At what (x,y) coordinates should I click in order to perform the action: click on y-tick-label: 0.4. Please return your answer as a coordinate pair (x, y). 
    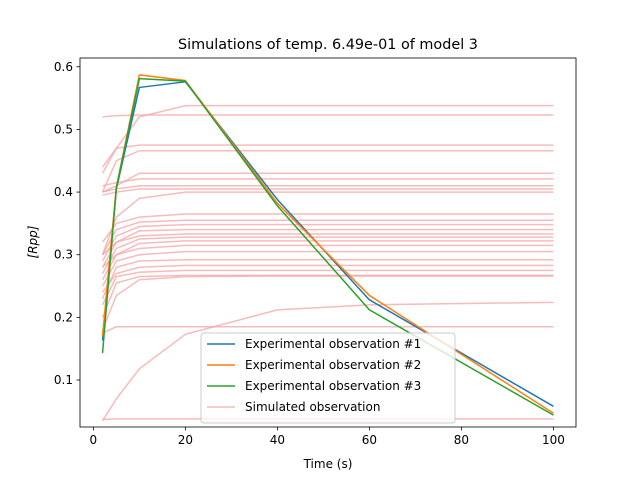
    Looking at the image, I should click on (63, 192).